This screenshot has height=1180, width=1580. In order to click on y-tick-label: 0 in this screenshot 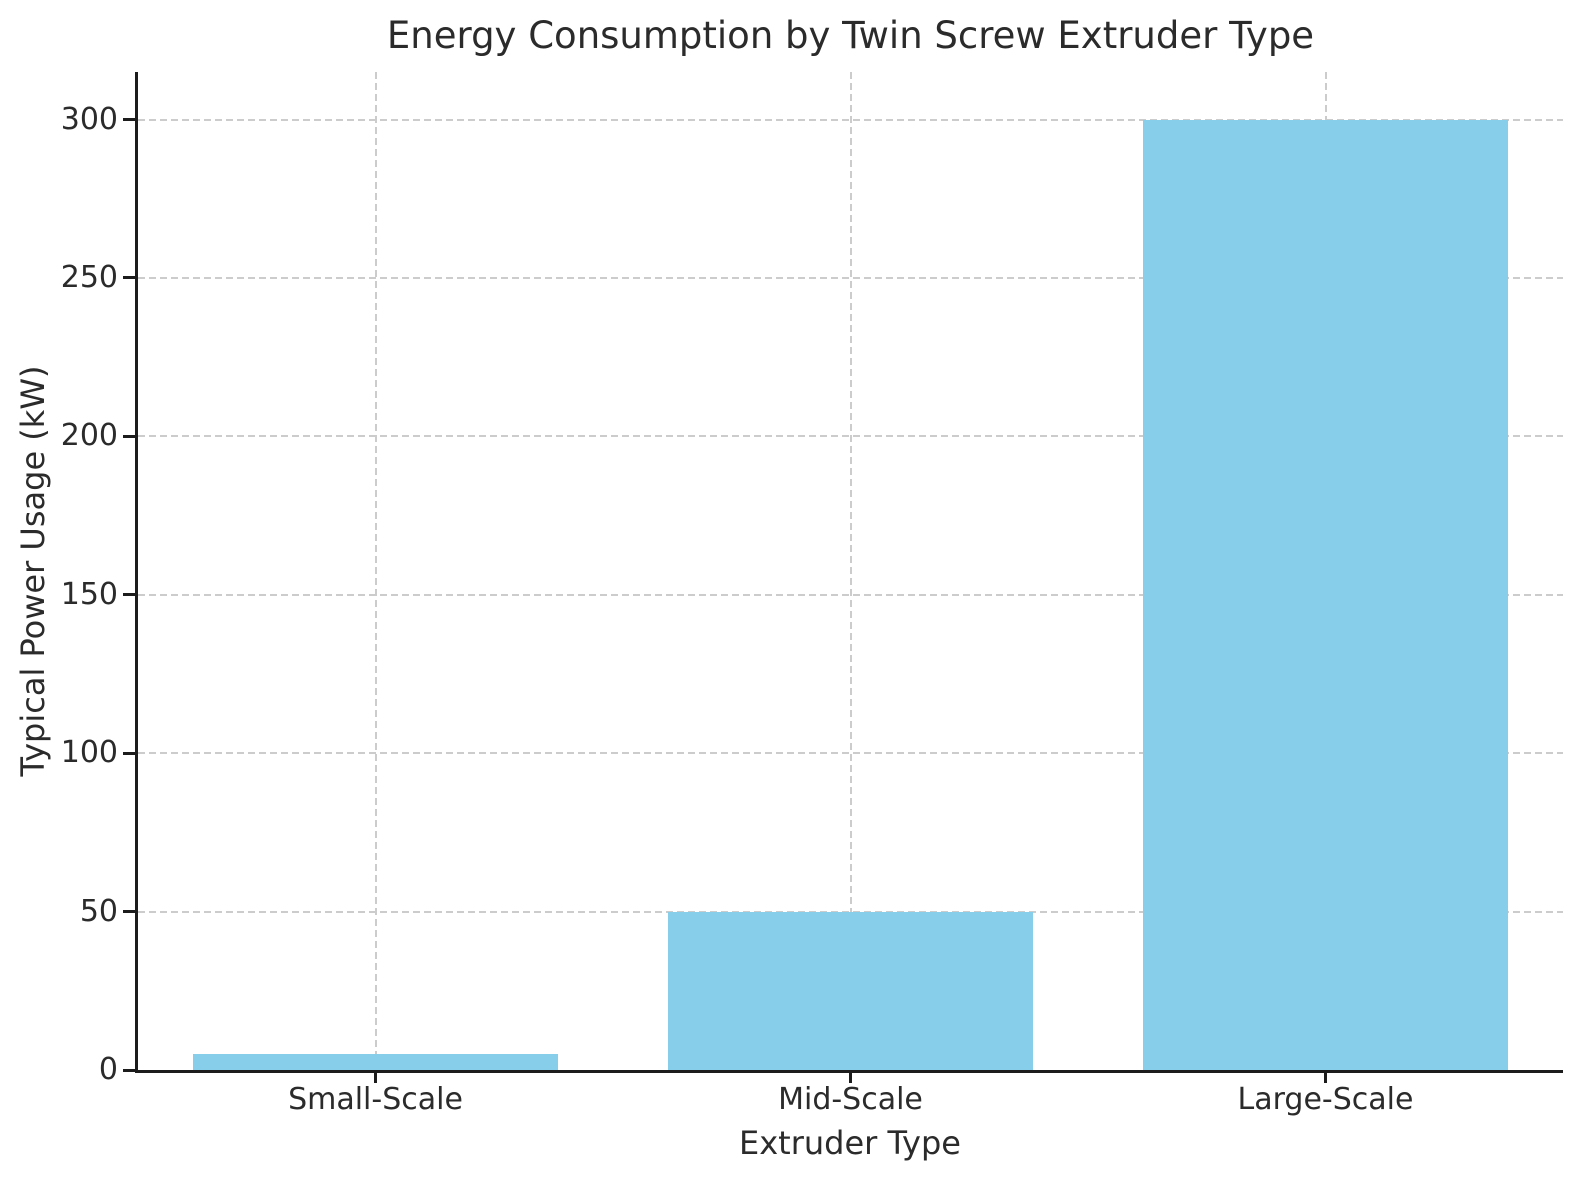, I will do `click(108, 1069)`.